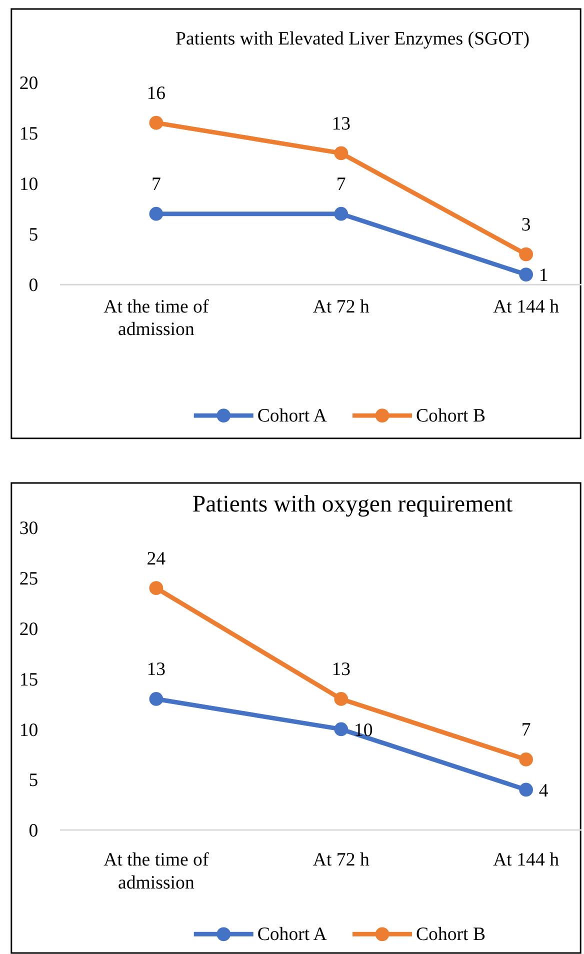  I want to click on y-tick-label: 30, so click(28, 529).